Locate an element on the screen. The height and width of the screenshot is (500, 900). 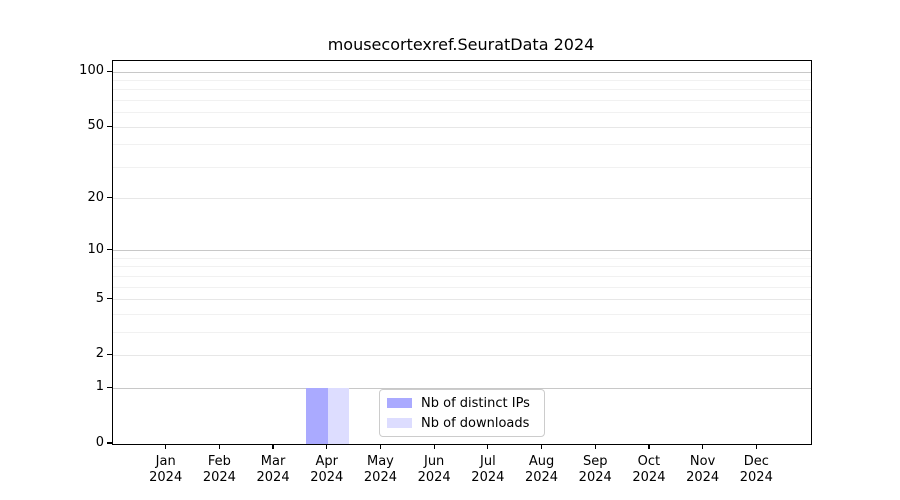
x-tick-label-4: May 2024 is located at coordinates (380, 469).